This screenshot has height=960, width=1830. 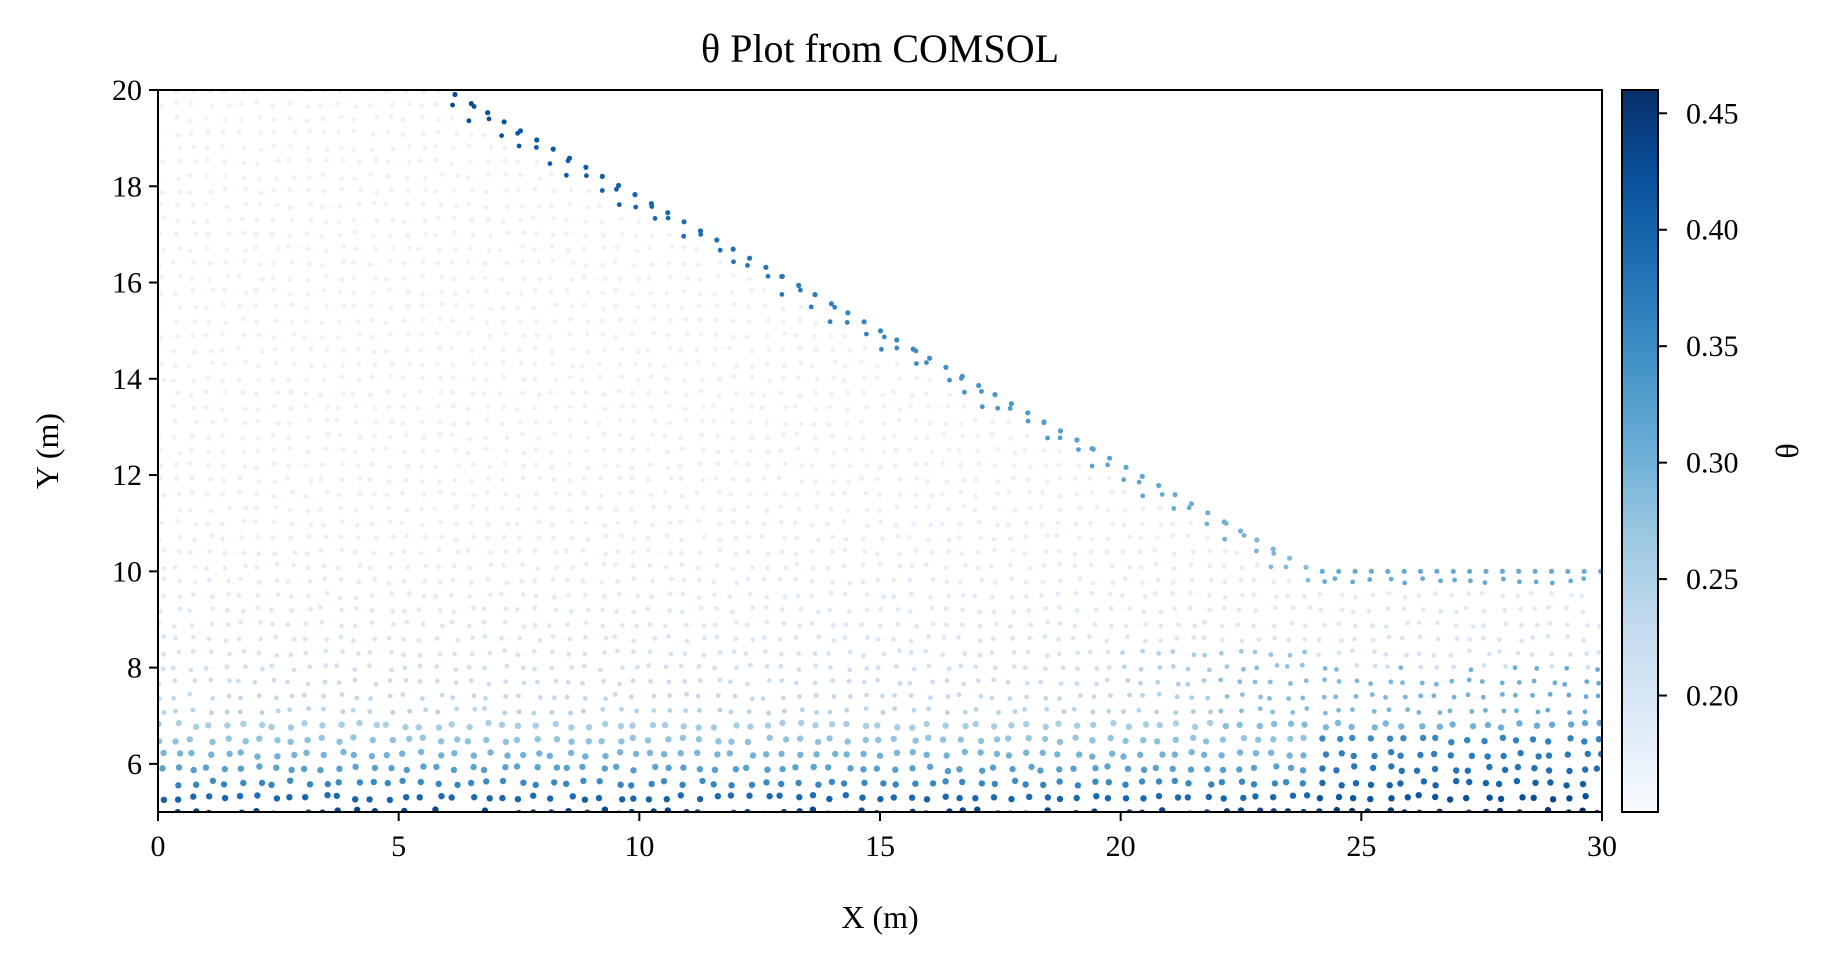 What do you see at coordinates (1712, 113) in the screenshot?
I see `colorbar-tick-label: 0.45` at bounding box center [1712, 113].